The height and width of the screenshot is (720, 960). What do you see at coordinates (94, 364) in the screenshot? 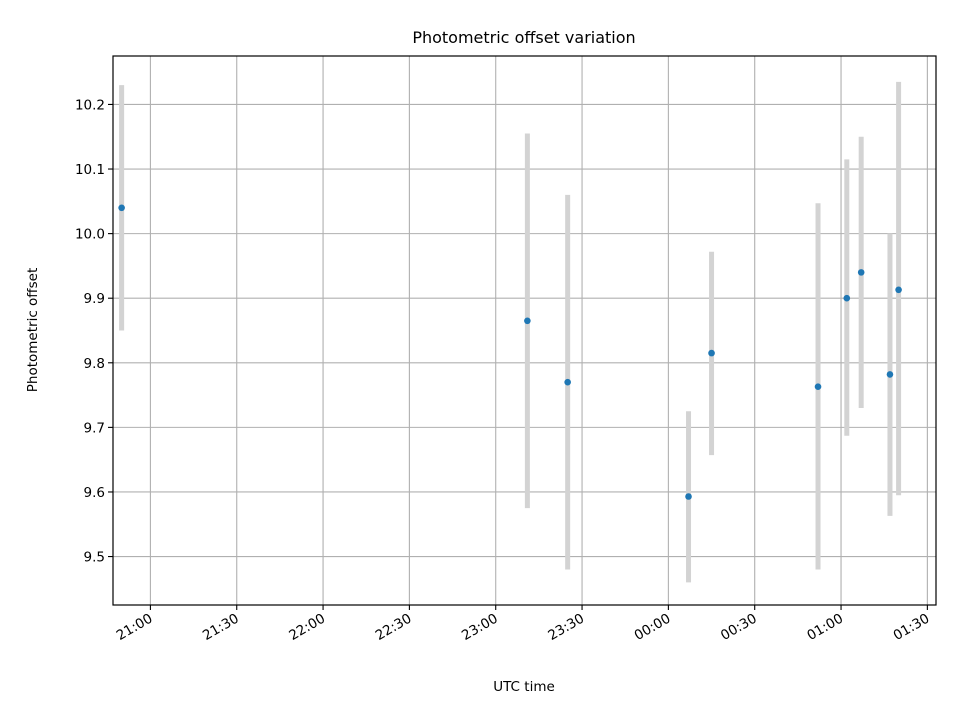
I see `y-tick-label: 9.8` at bounding box center [94, 364].